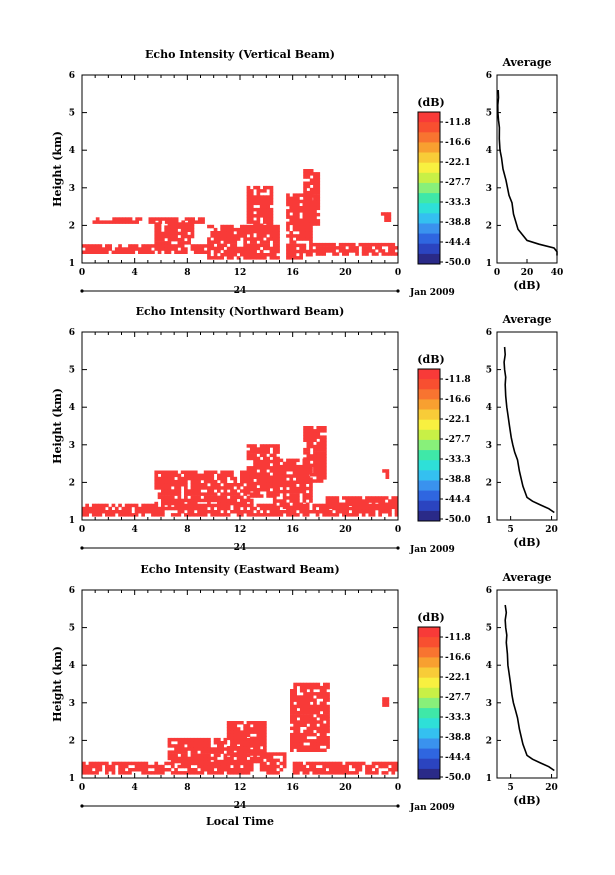  What do you see at coordinates (458, 778) in the screenshot?
I see `colorbar-tick-label: -50.0` at bounding box center [458, 778].